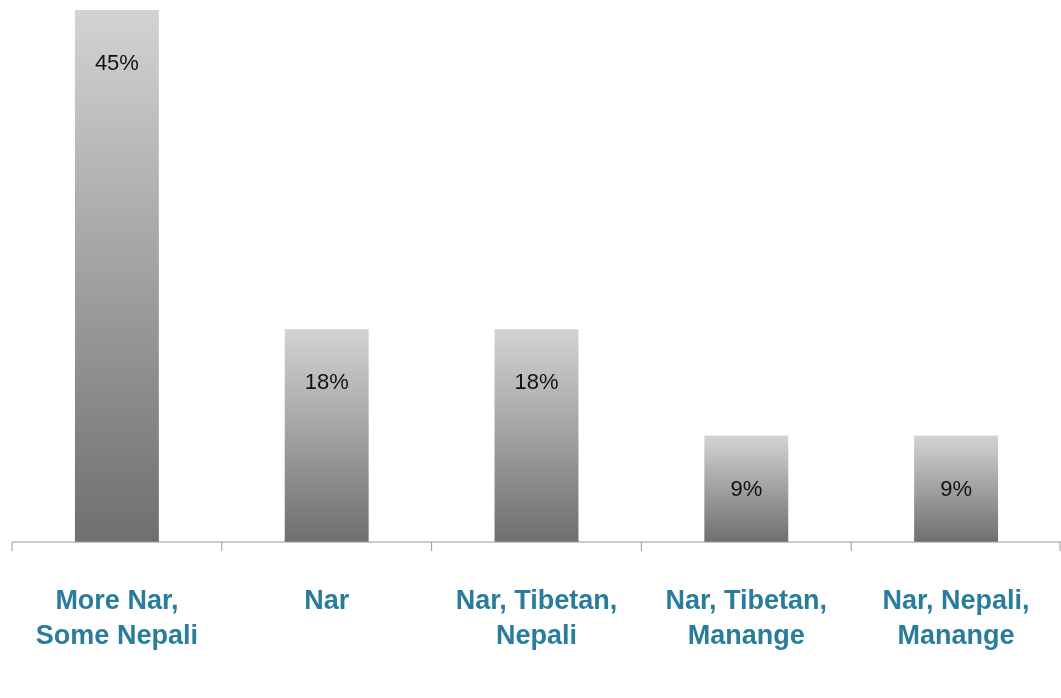  Describe the element at coordinates (746, 617) in the screenshot. I see `x-tick-label: Nar, Tibetan, Manange` at that location.